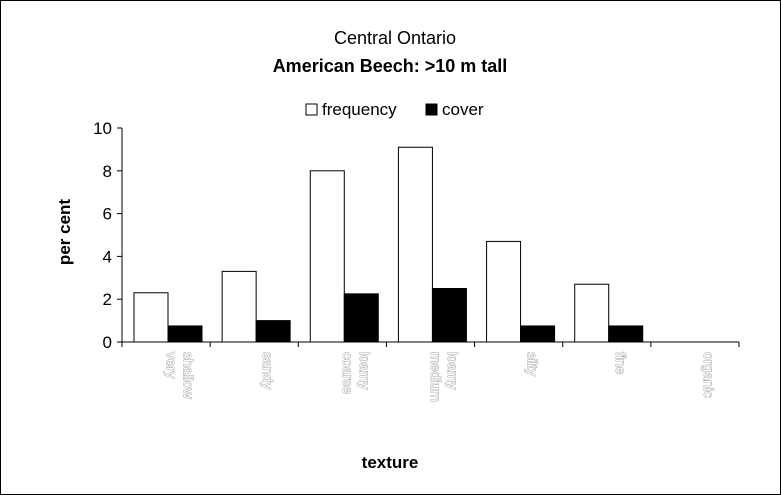  Describe the element at coordinates (533, 364) in the screenshot. I see `x-tick-label: silty` at that location.